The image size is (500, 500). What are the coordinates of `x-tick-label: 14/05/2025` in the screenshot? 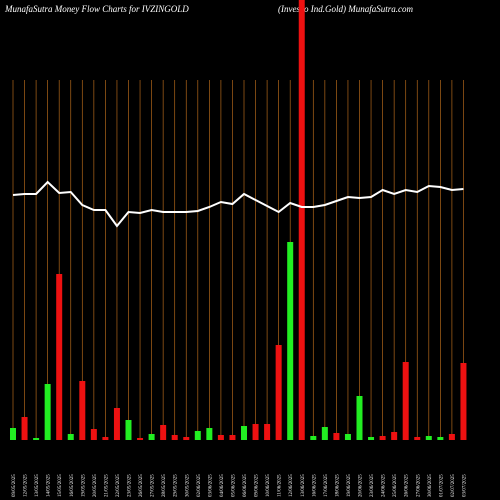 It's located at (49, 485).